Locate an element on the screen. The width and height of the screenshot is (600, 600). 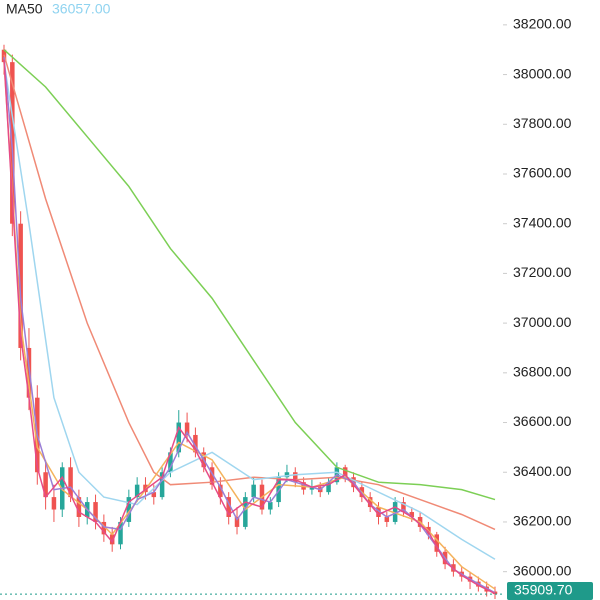
last-price-label: 35909.70 is located at coordinates (543, 590).